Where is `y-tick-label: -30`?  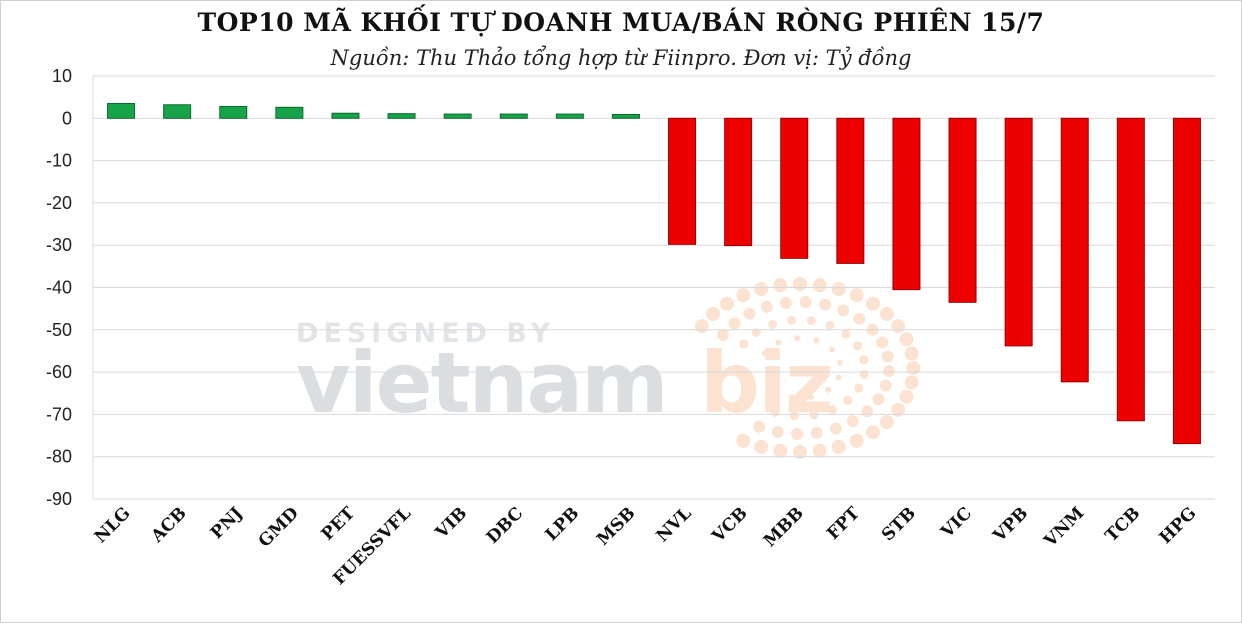
y-tick-label: -30 is located at coordinates (59, 245).